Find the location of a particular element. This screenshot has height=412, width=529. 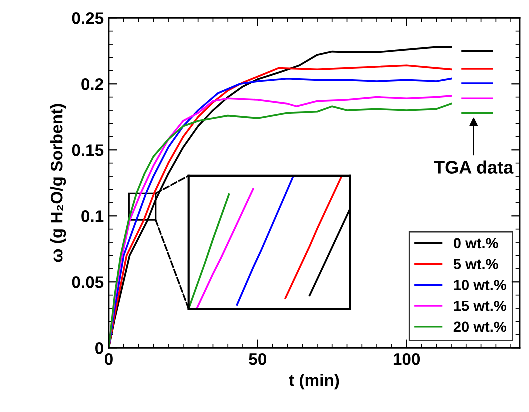

y-tick-label: 0.25 is located at coordinates (88, 18).